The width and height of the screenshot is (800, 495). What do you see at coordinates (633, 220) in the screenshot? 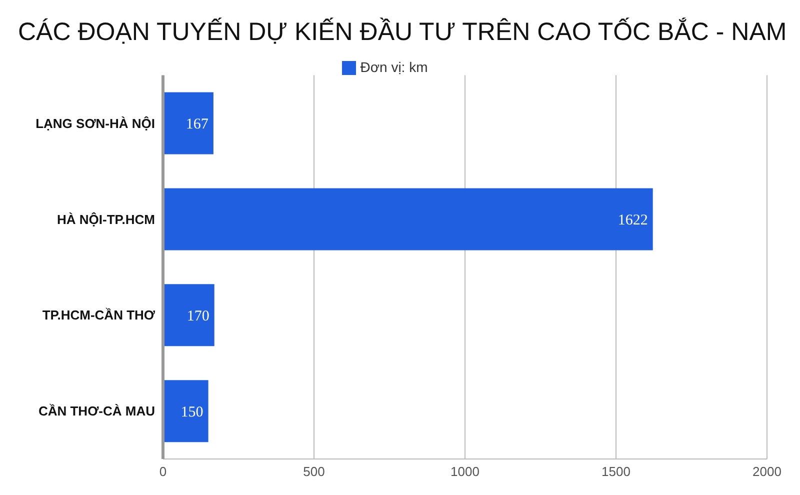
I see `data-label: 1622` at bounding box center [633, 220].